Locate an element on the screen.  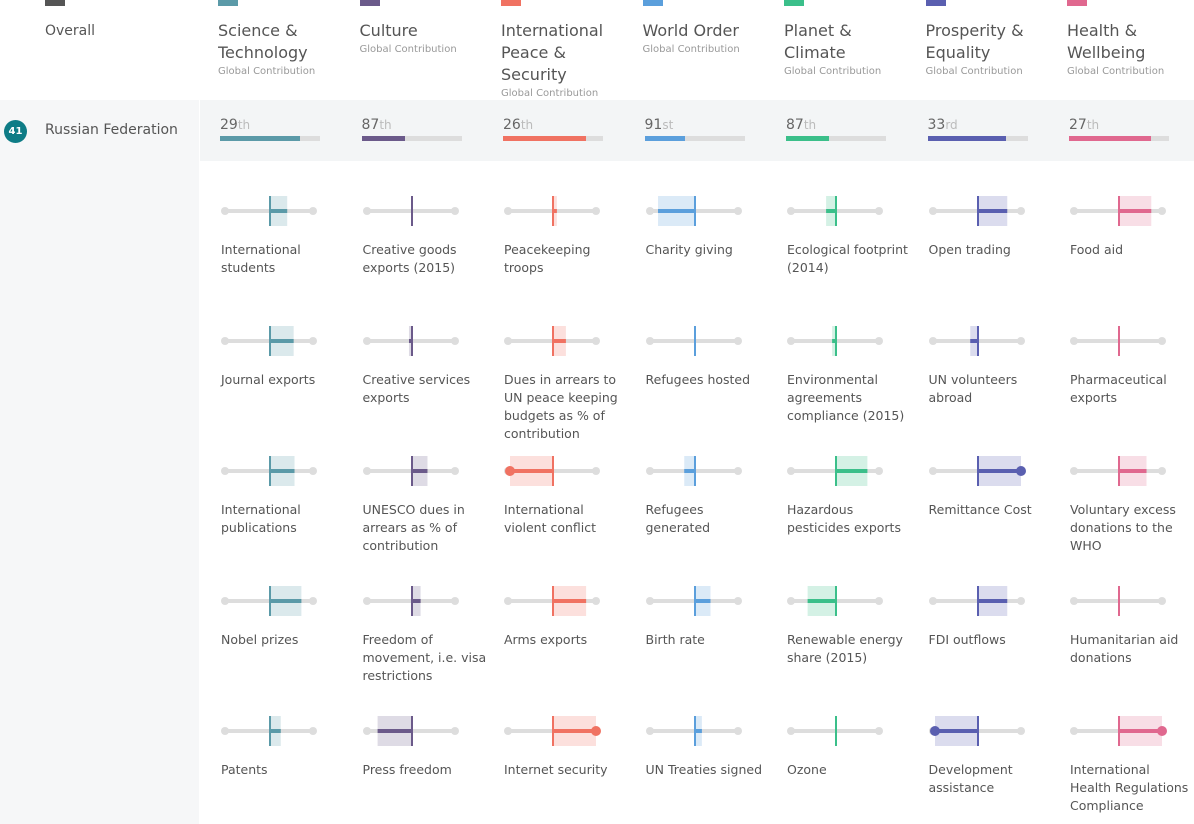
column-header: Planet & Climate Global Contribution is located at coordinates (852, 50).